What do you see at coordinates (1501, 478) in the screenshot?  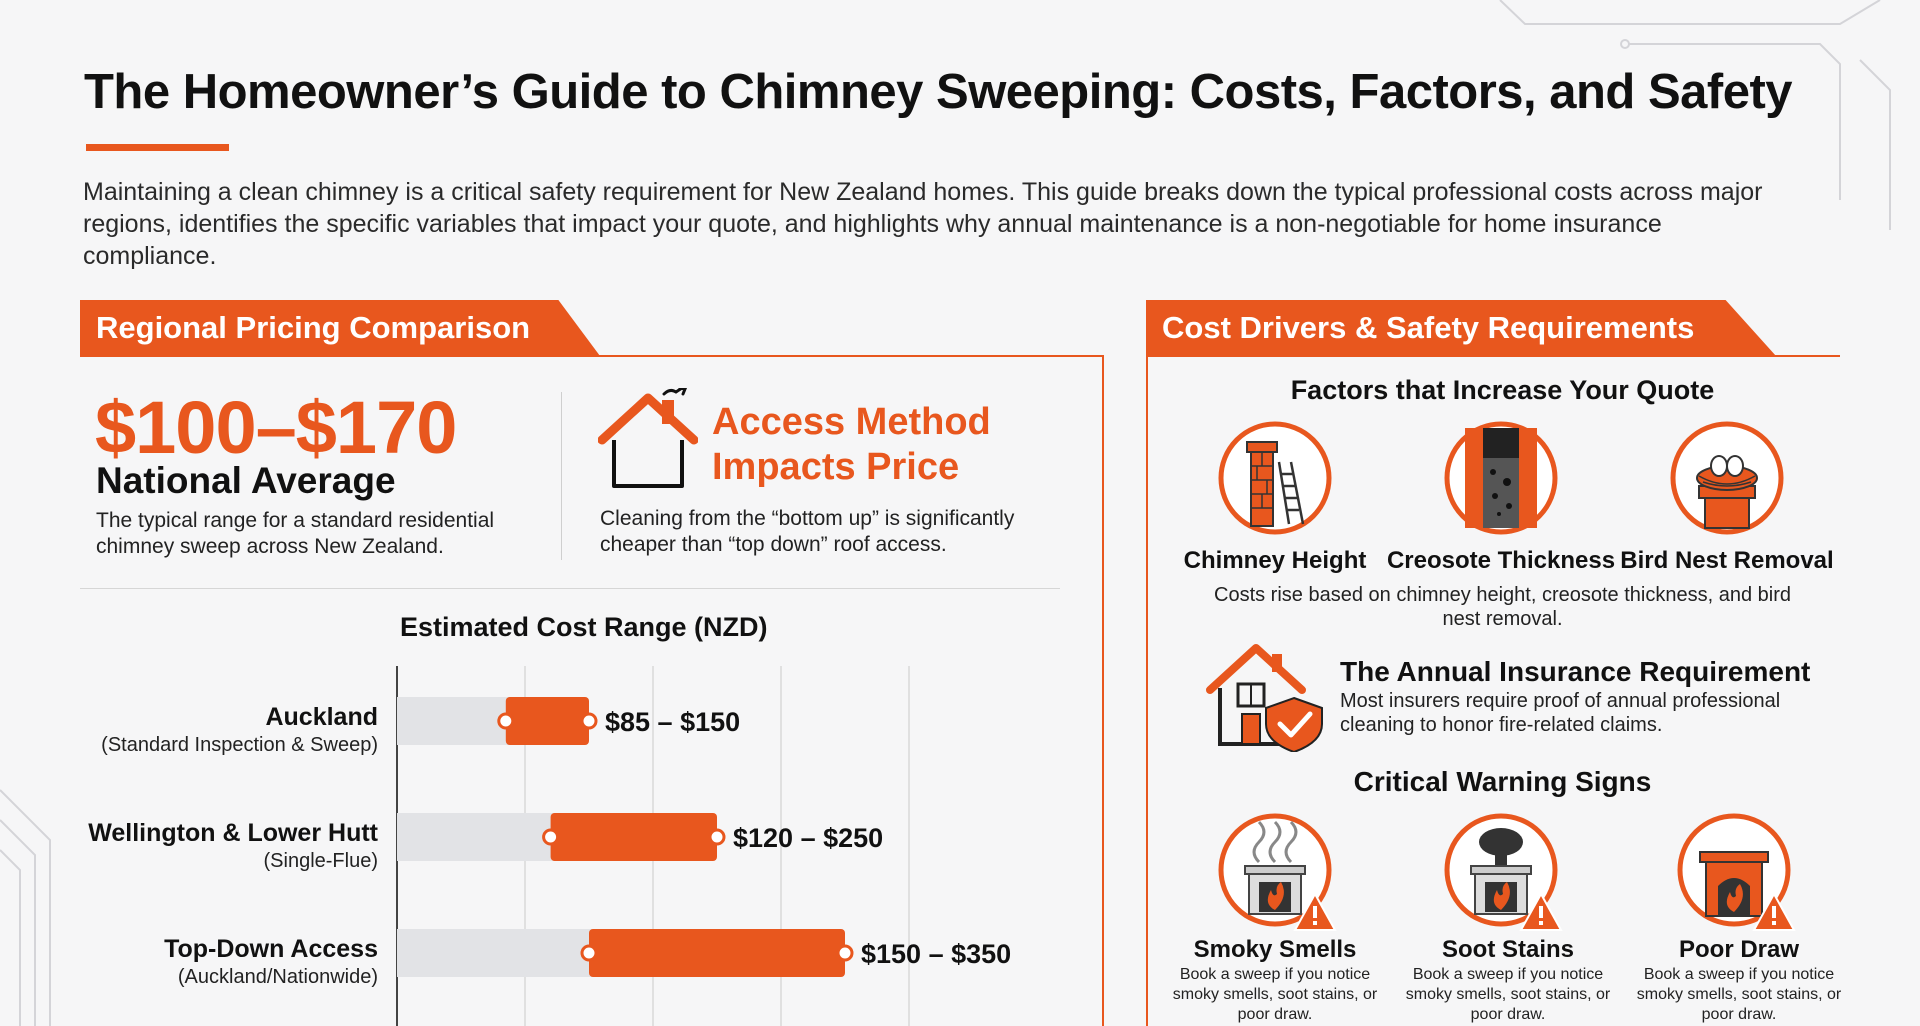 I see `creosote-flue-icon` at bounding box center [1501, 478].